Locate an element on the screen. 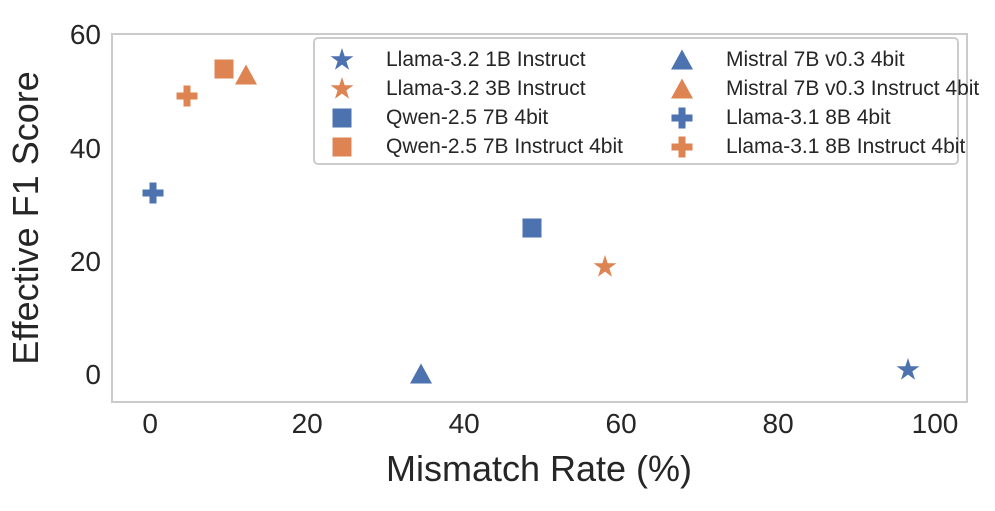 The image size is (995, 511). x-tick-label: 100 is located at coordinates (935, 423).